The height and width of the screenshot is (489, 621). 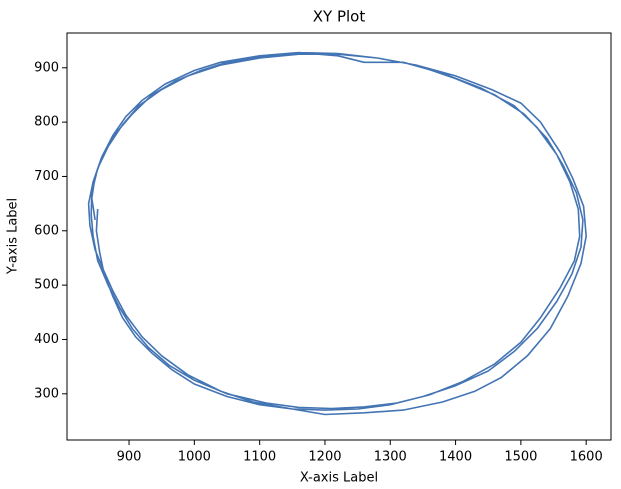 What do you see at coordinates (46, 176) in the screenshot?
I see `y-tick-label: 700` at bounding box center [46, 176].